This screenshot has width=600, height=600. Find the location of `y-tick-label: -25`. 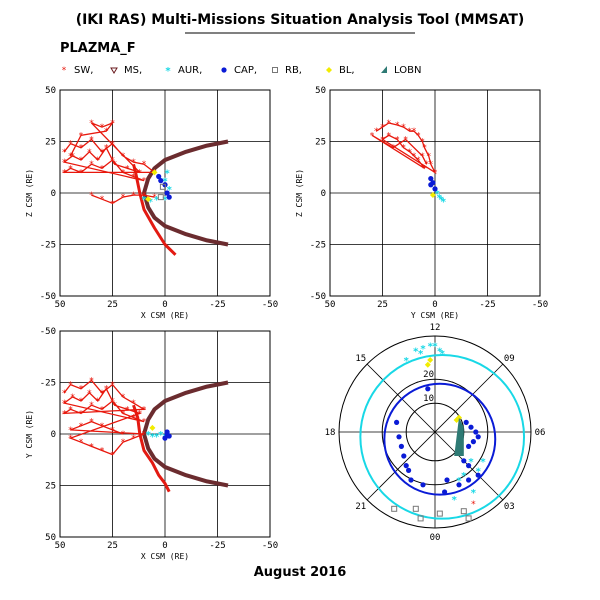

y-tick-label: -25 is located at coordinates (48, 246).